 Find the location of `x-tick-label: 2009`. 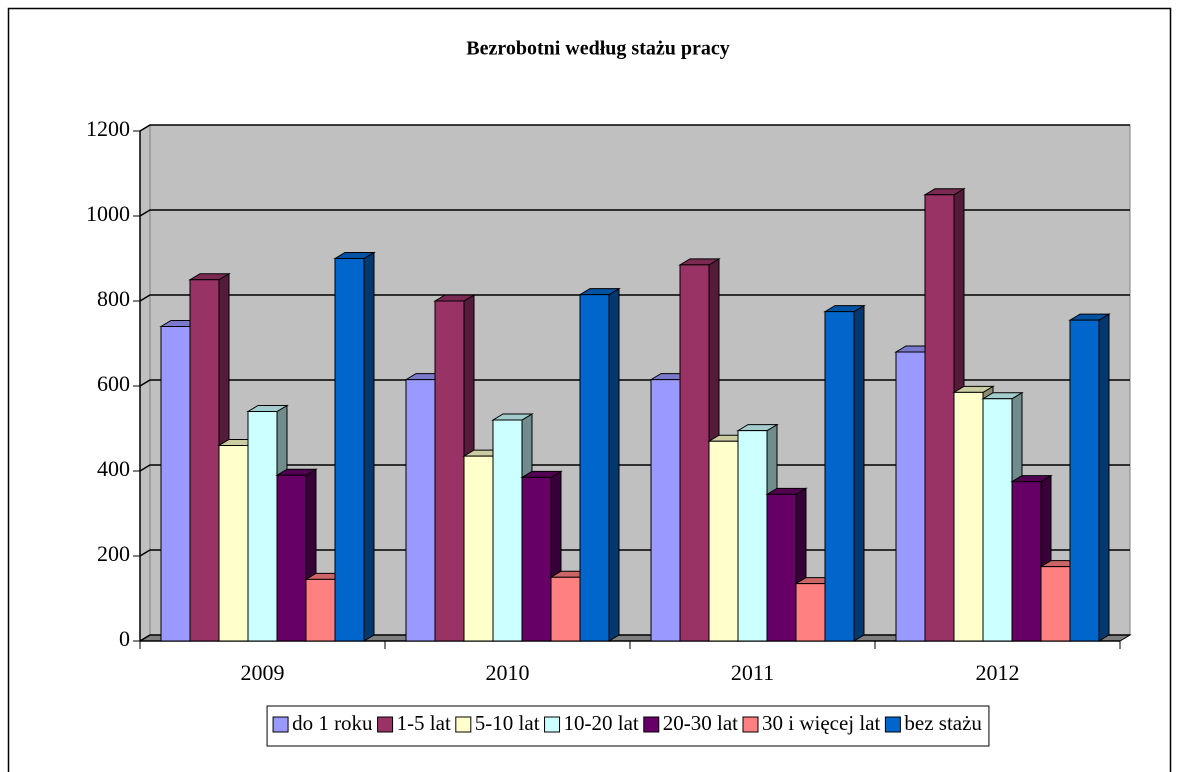

x-tick-label: 2009 is located at coordinates (263, 672).